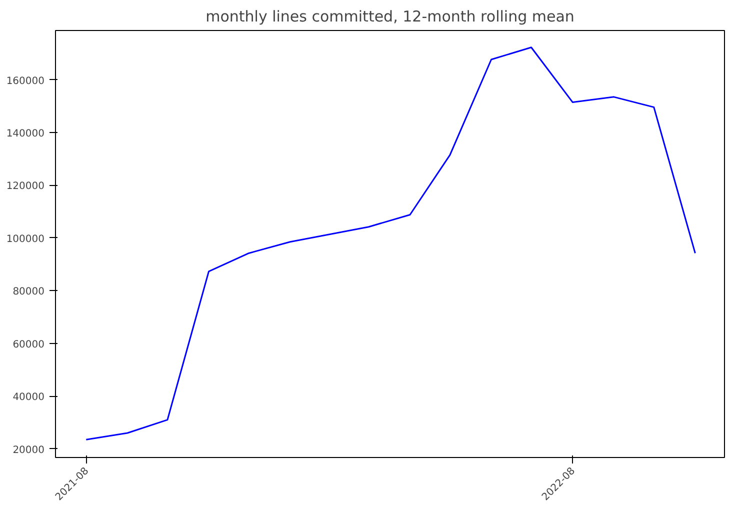 The image size is (729, 506). Describe the element at coordinates (25, 186) in the screenshot. I see `y-tick-label: 120000` at that location.